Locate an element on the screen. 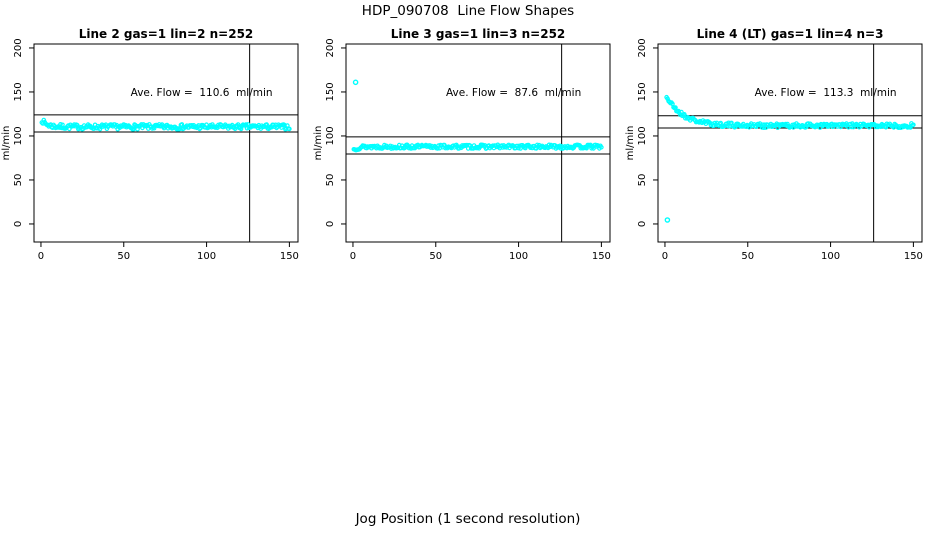 The height and width of the screenshot is (540, 936). x-axis-label: Jog Position (1 second resolution) is located at coordinates (468, 519).